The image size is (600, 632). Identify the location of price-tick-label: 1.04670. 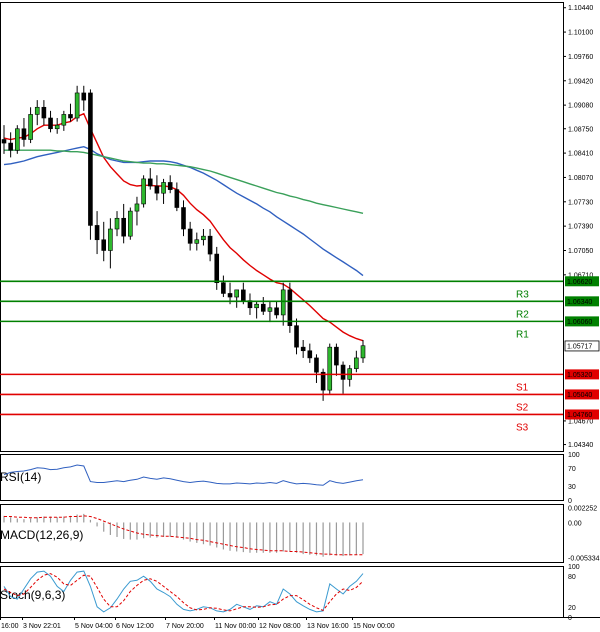
(580, 421).